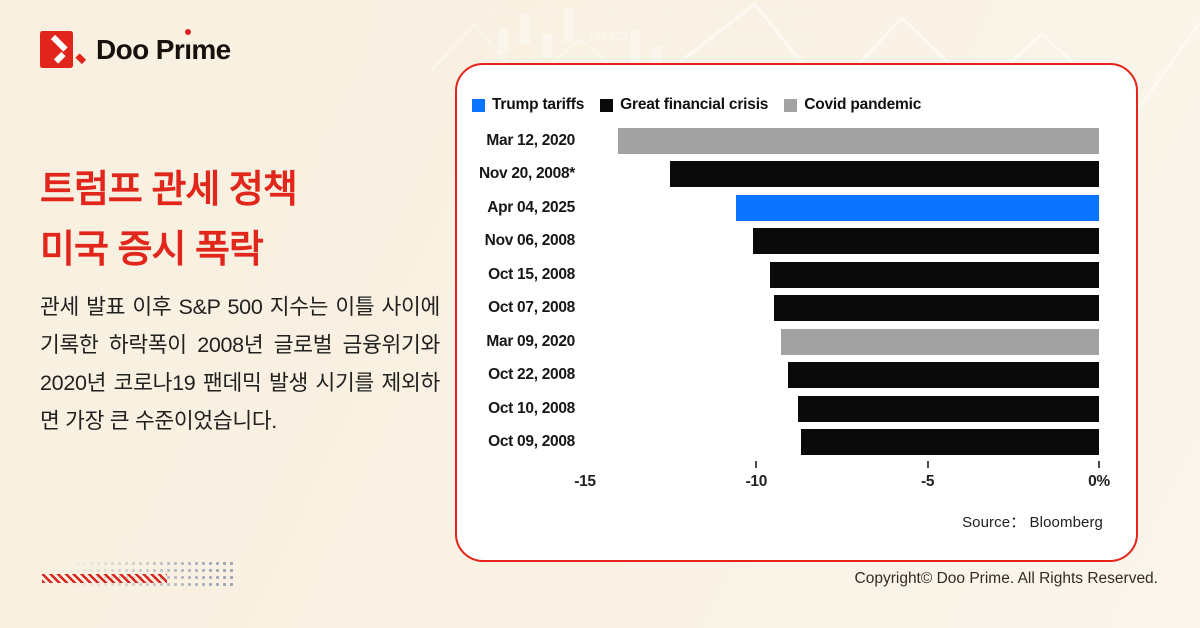 The image size is (1200, 628). I want to click on x-axis-tick-label: -5, so click(928, 481).